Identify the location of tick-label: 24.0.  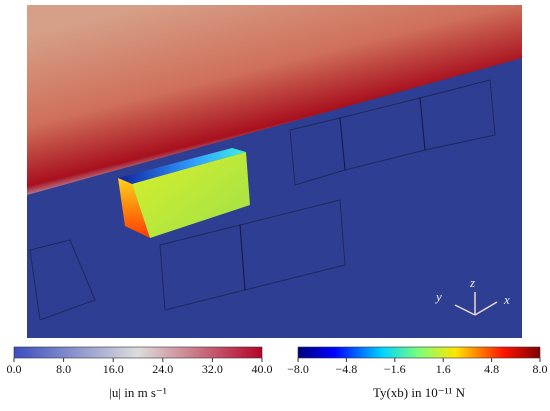
(162, 369).